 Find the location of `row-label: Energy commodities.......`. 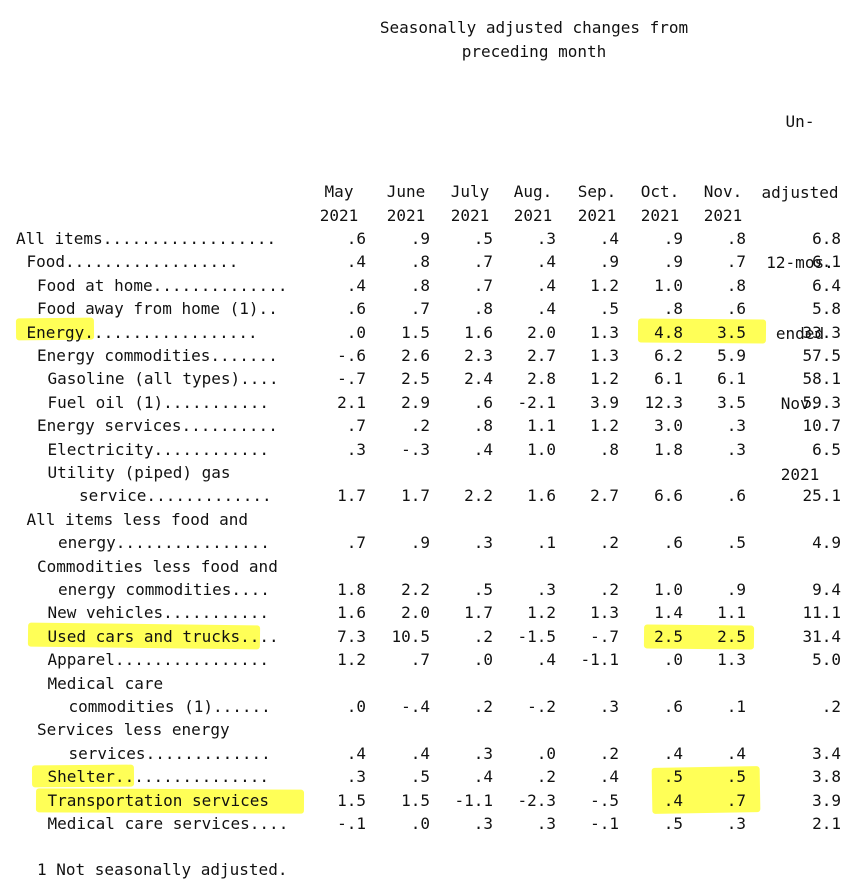

row-label: Energy commodities....... is located at coordinates (157, 355).